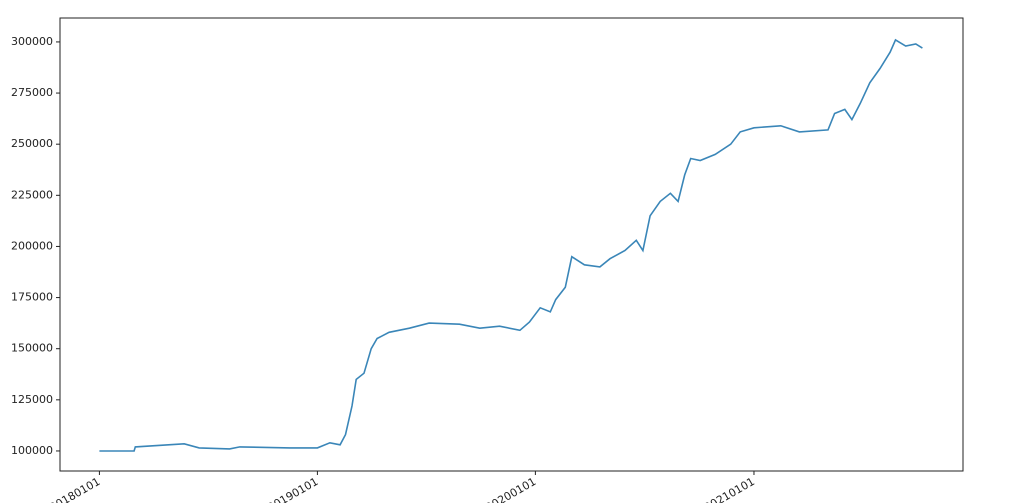 This screenshot has height=503, width=1024. What do you see at coordinates (32, 450) in the screenshot?
I see `y-tick-label: 100000` at bounding box center [32, 450].